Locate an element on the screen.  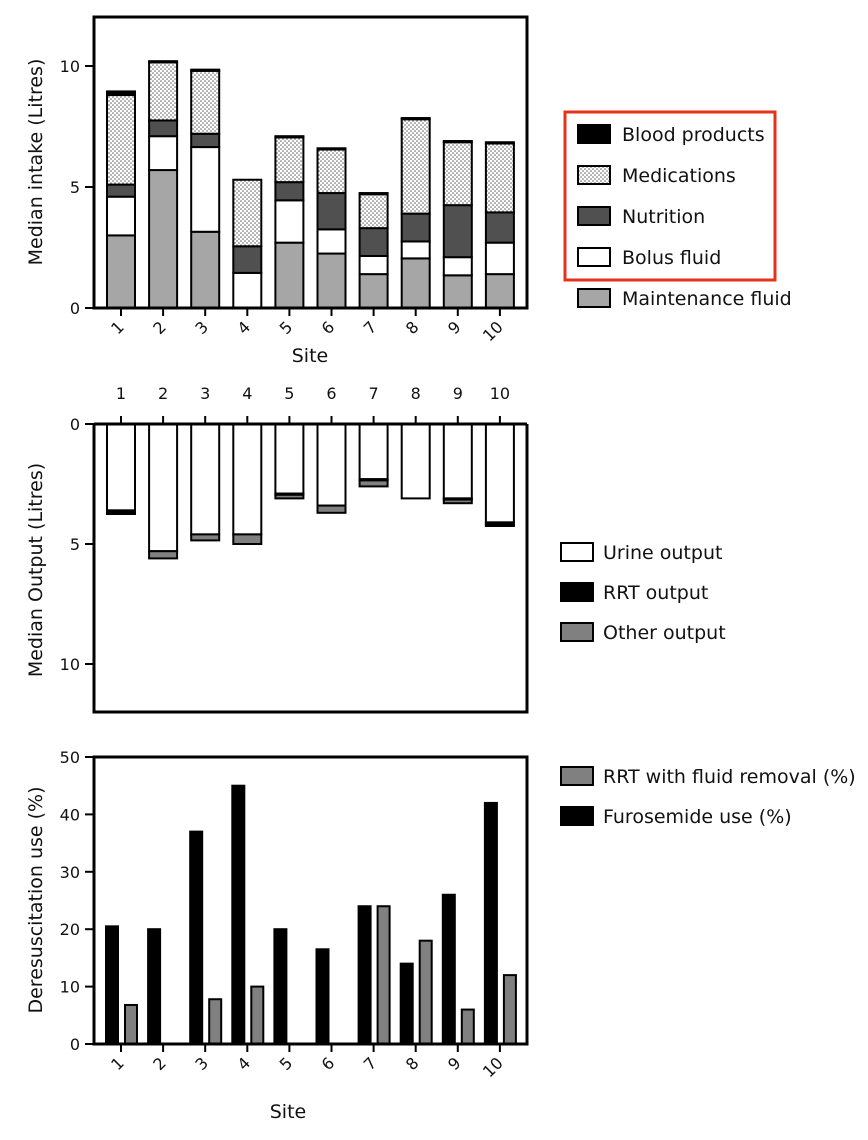
deresuscitation-y-tick-label: 20 is located at coordinates (70, 929).